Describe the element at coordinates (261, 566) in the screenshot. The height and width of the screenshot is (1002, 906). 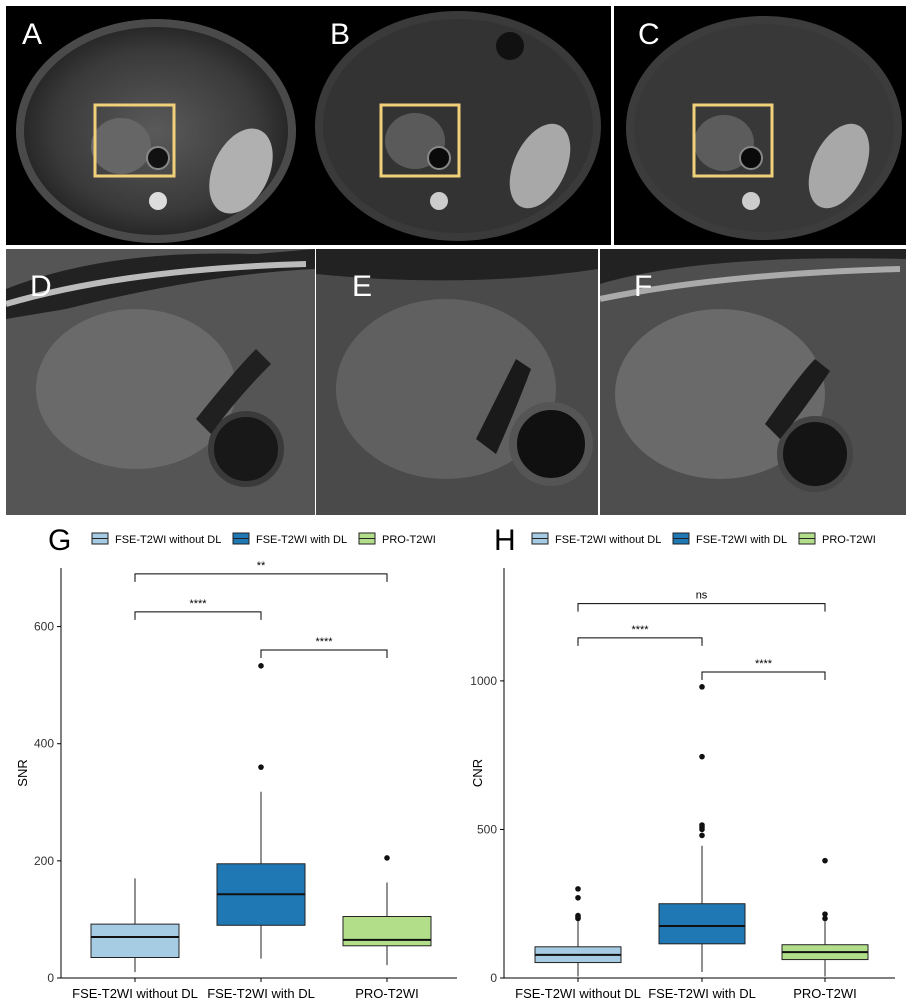
I see `significance-label: **` at that location.